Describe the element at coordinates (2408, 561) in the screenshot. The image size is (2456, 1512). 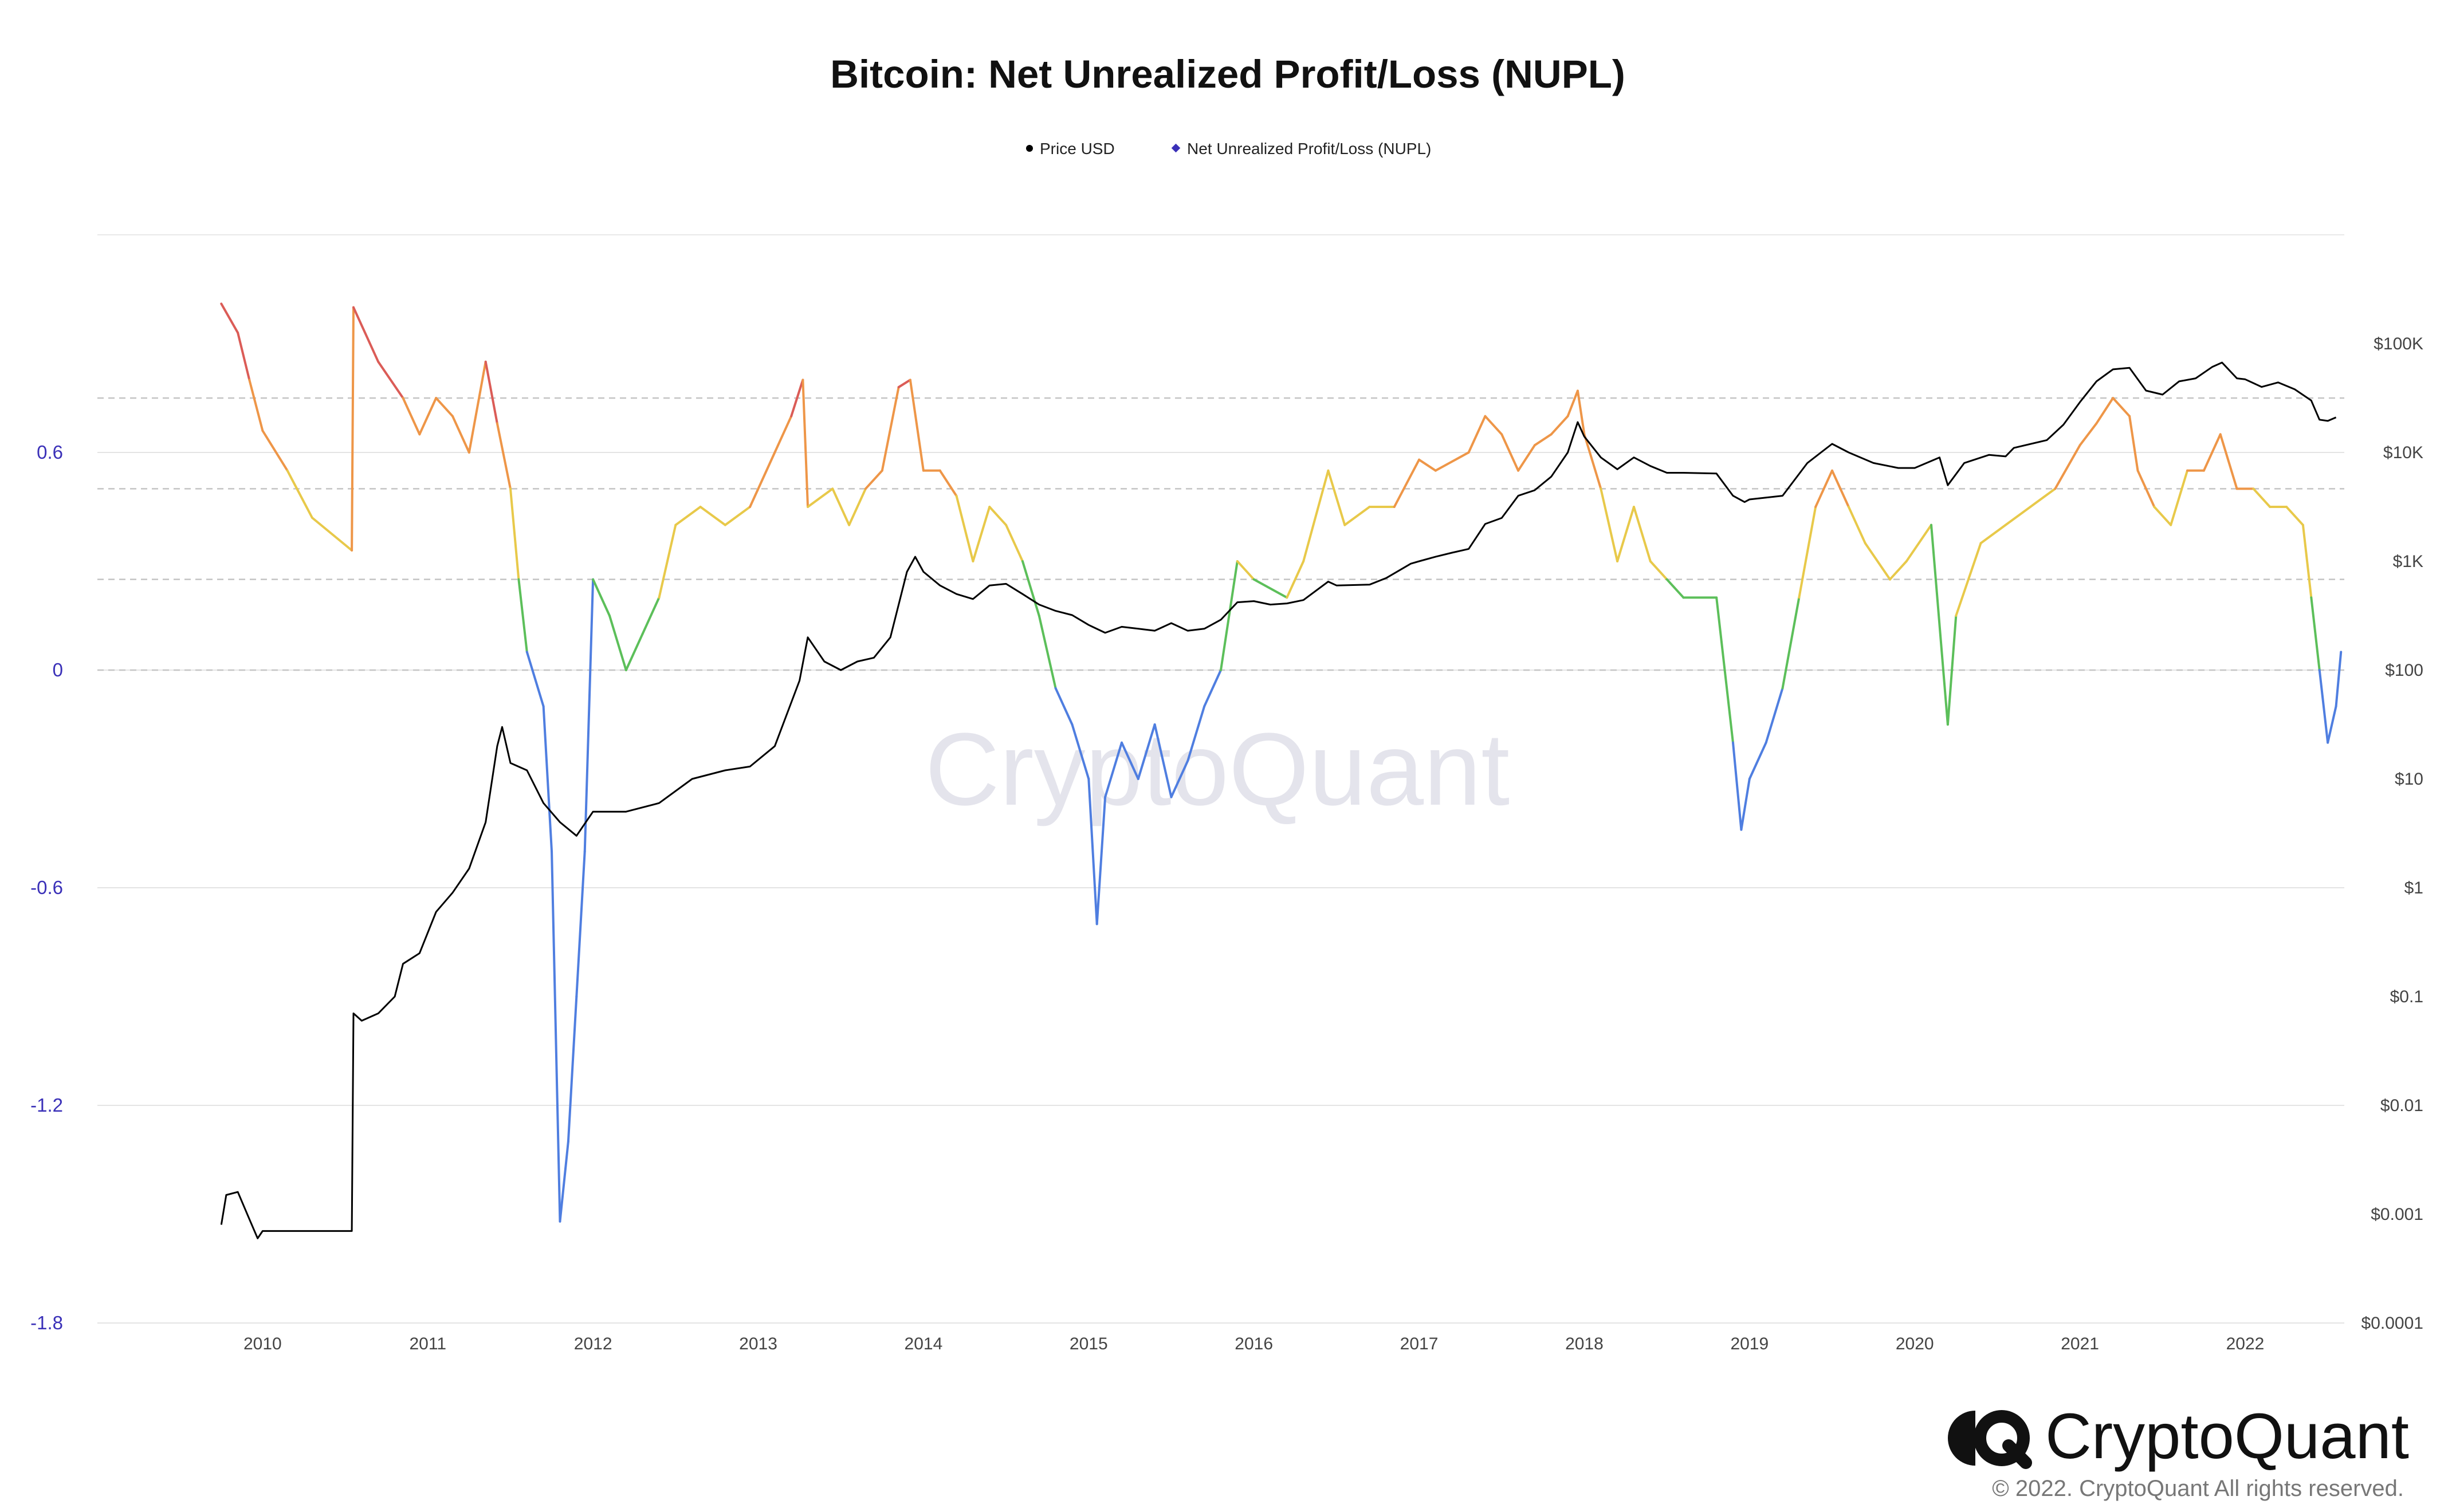
I see `y-right-tick-label: $1K` at that location.